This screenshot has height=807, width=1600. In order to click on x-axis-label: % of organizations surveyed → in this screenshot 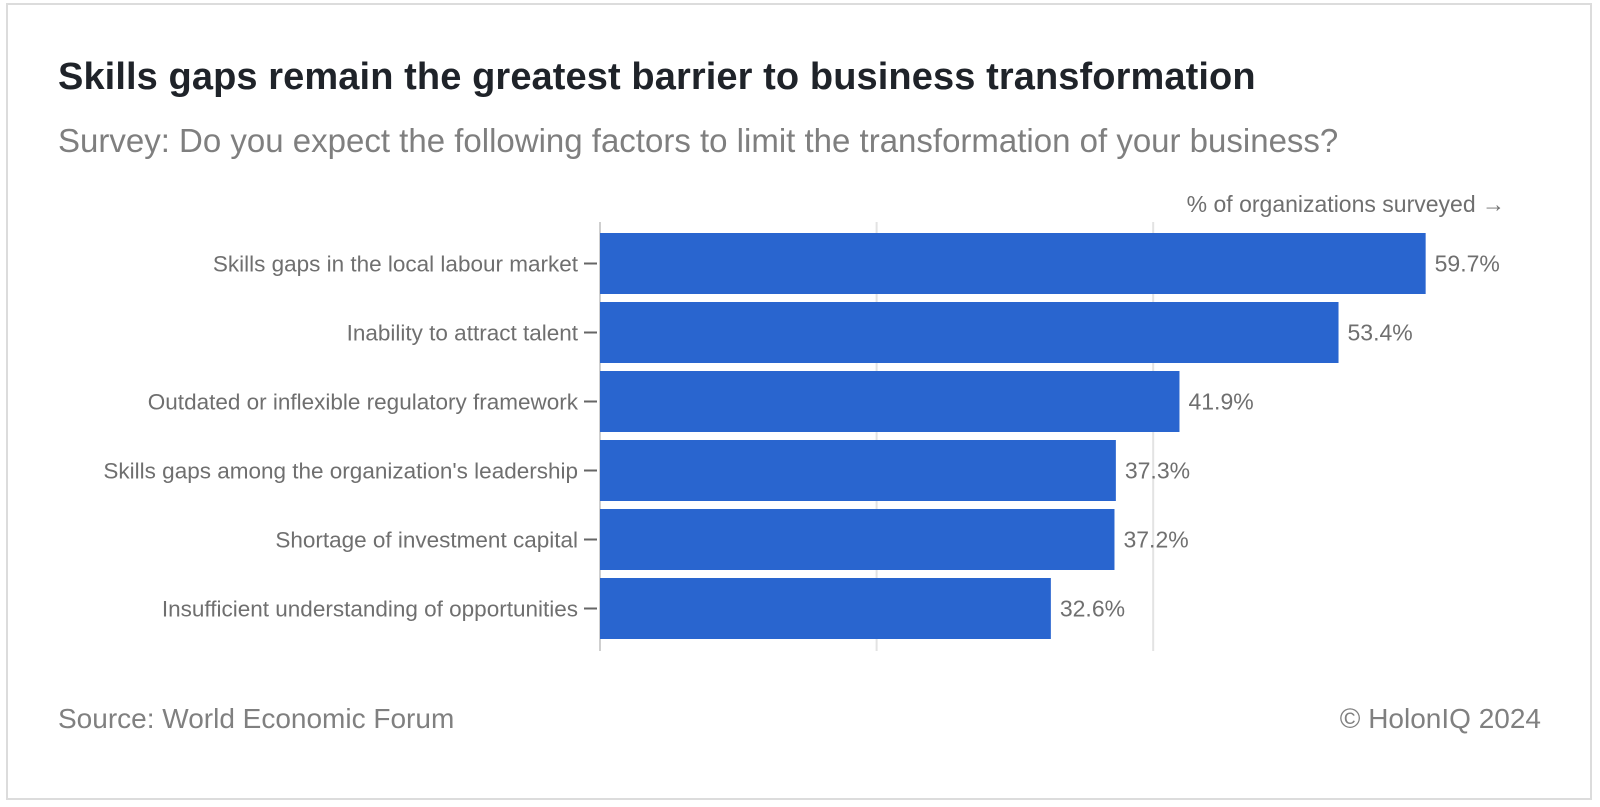, I will do `click(1345, 204)`.